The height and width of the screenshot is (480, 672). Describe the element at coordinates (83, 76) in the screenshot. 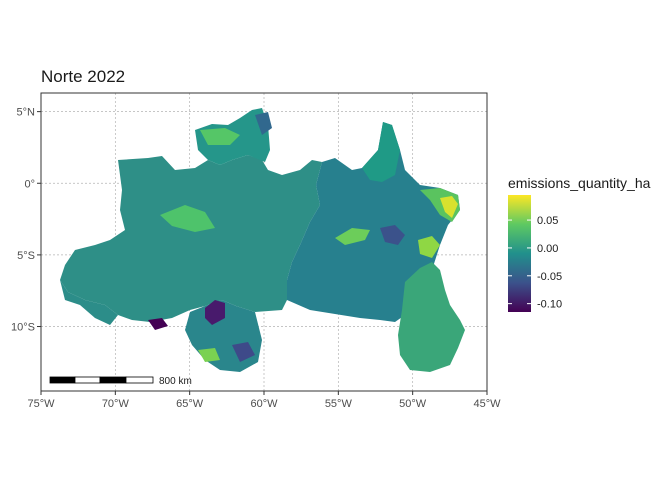

I see `chart-title: Norte 2022` at that location.